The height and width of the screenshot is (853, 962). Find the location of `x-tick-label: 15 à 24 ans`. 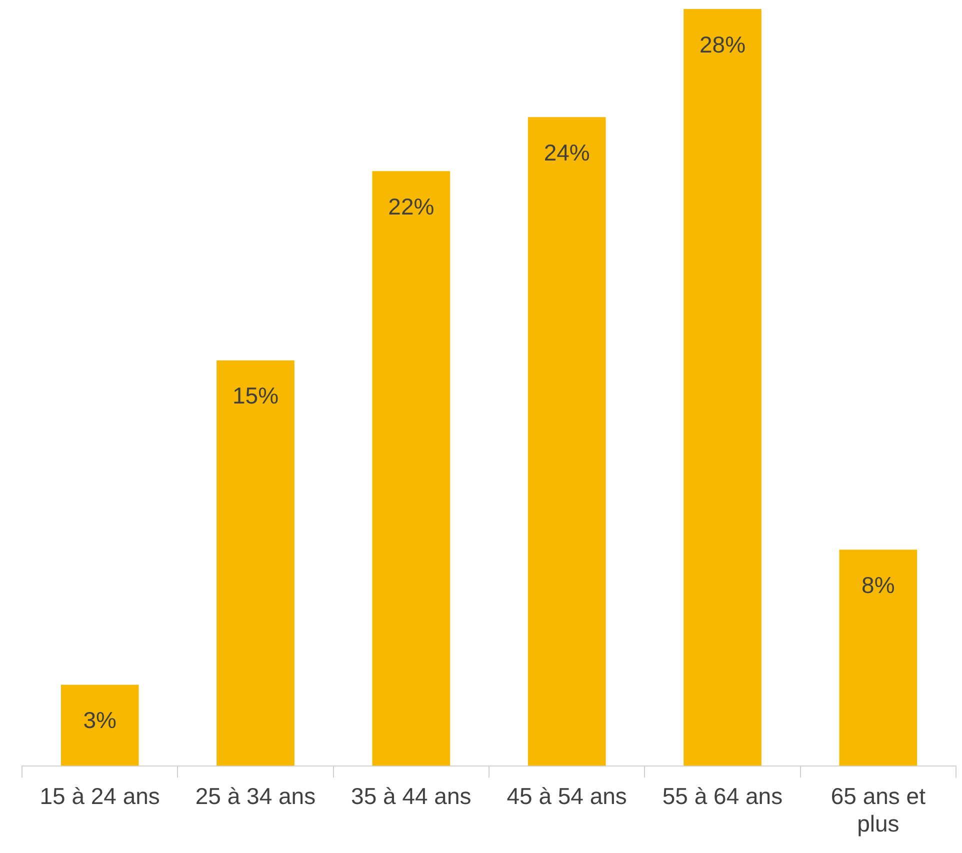

x-tick-label: 15 à 24 ans is located at coordinates (100, 795).